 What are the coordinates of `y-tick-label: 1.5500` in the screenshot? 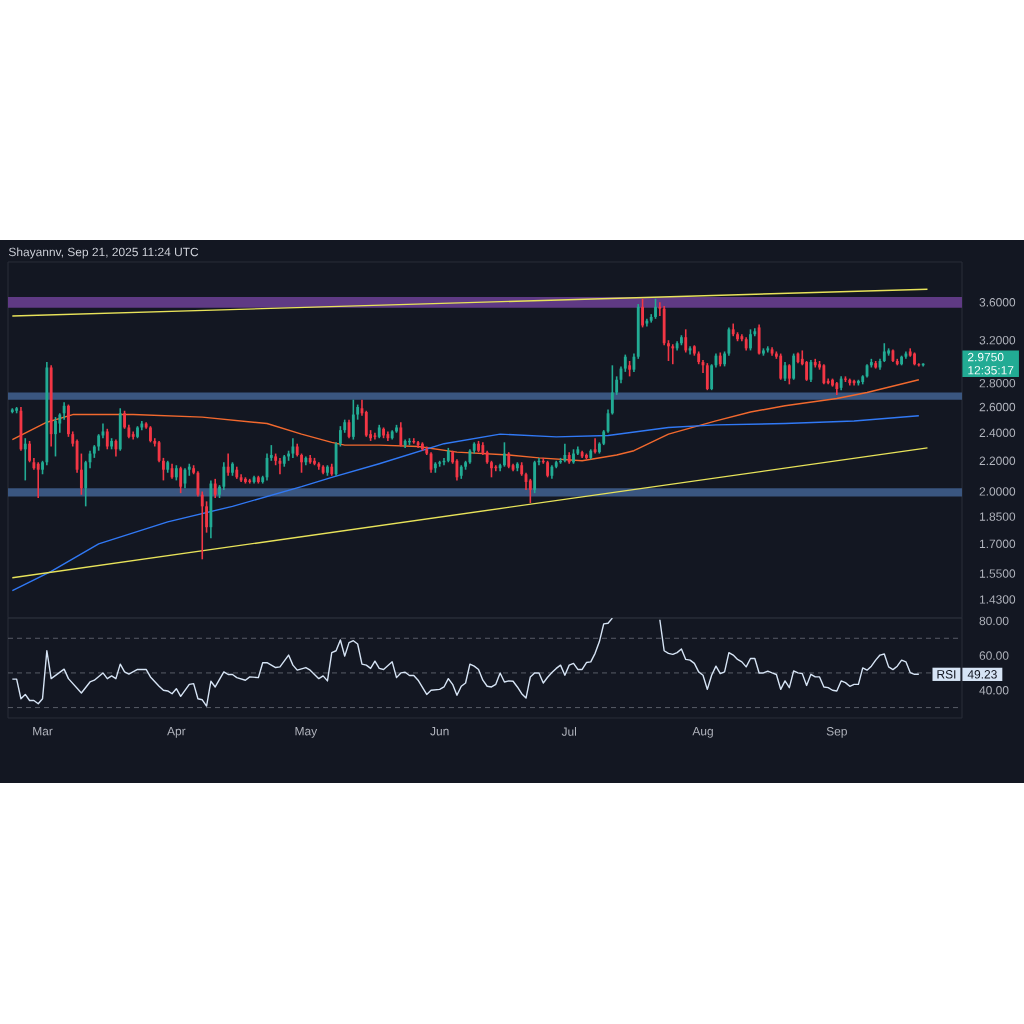 It's located at (997, 573).